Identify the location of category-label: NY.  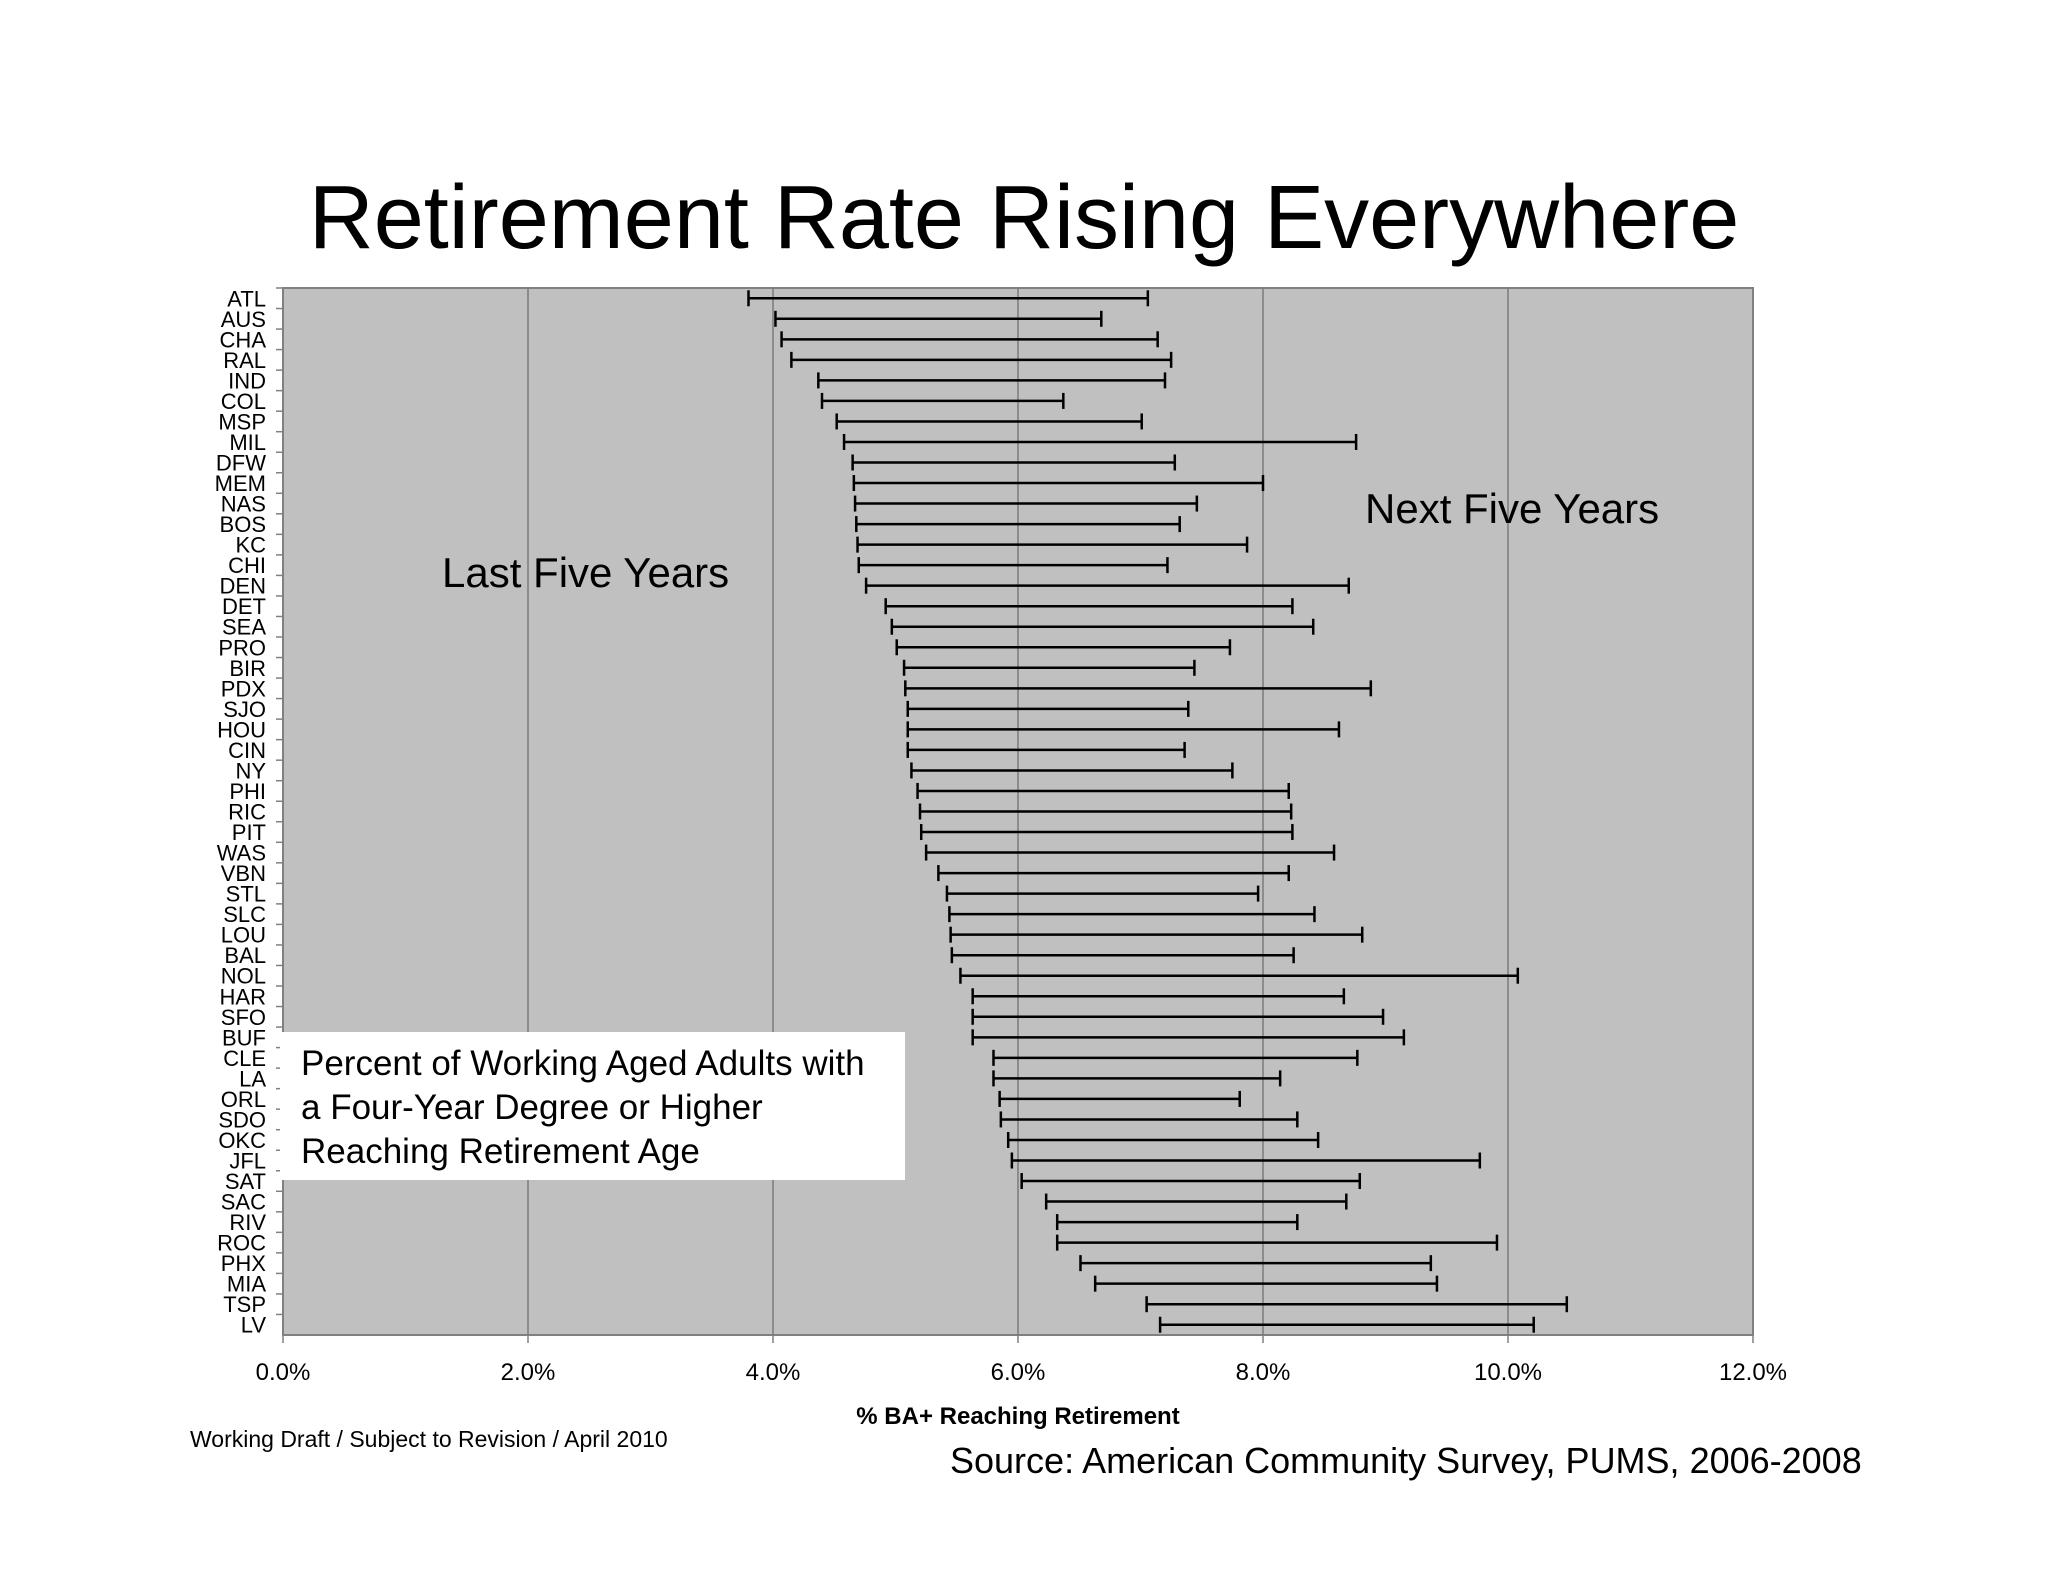
(250, 770).